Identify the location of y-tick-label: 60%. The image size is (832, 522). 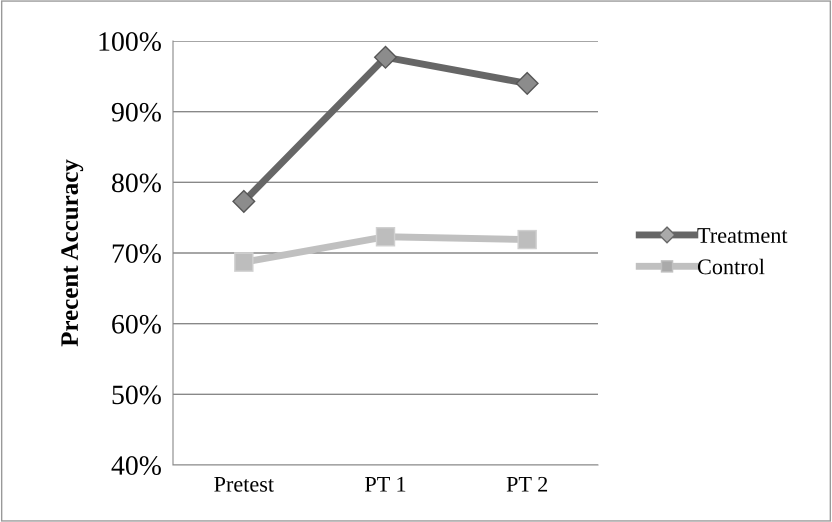
(136, 324).